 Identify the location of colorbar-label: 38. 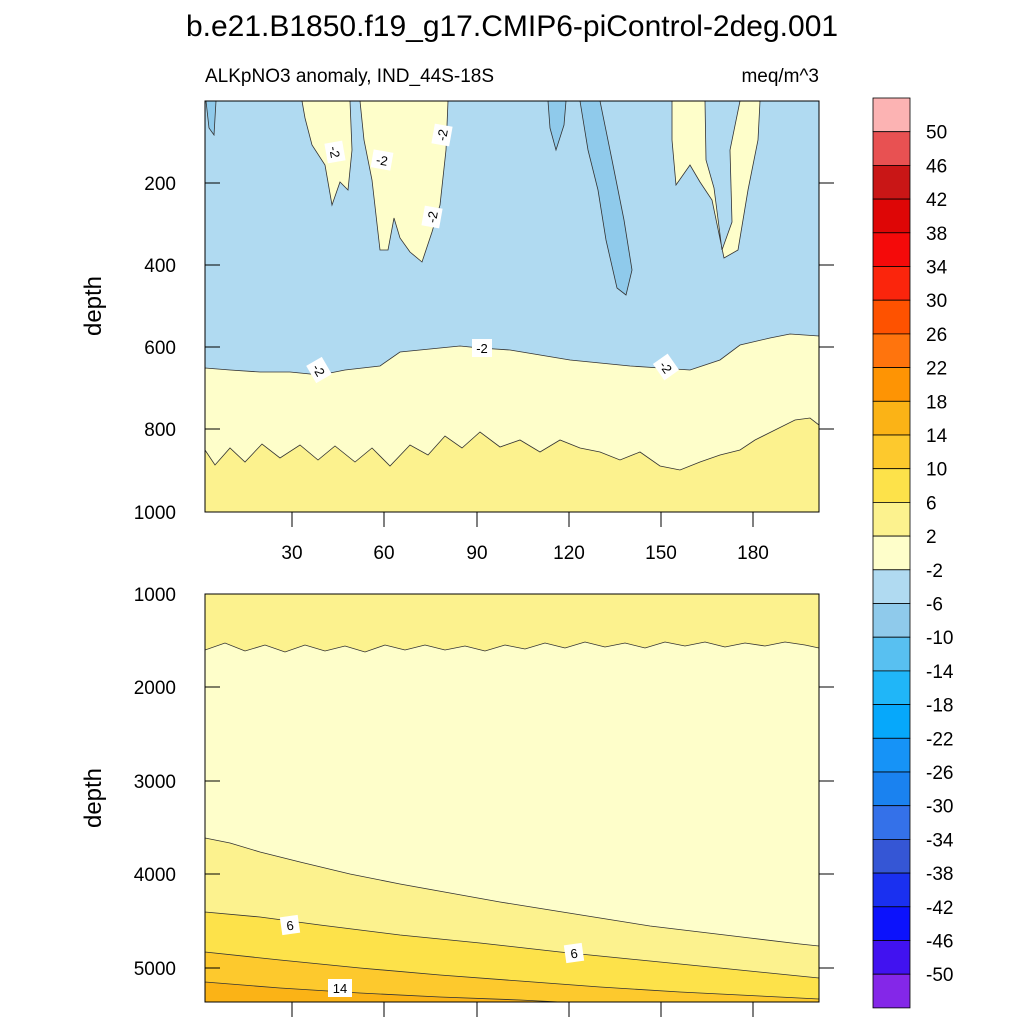
(936, 234).